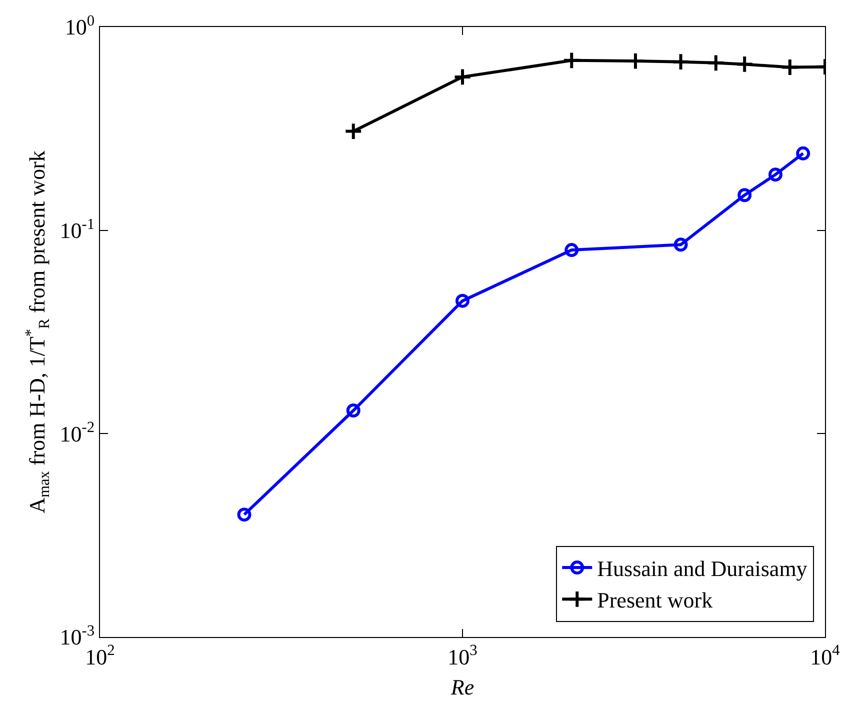  What do you see at coordinates (655, 600) in the screenshot?
I see `legend-label: Present work` at bounding box center [655, 600].